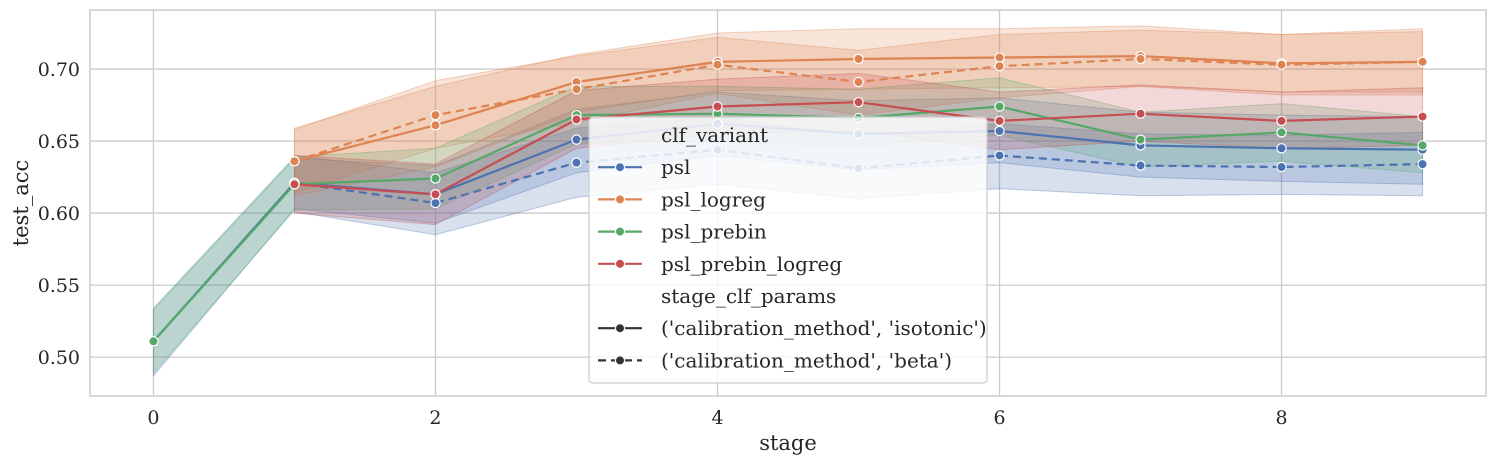 This screenshot has width=1495, height=466. What do you see at coordinates (59, 142) in the screenshot?
I see `y-tick-label: 0.65` at bounding box center [59, 142].